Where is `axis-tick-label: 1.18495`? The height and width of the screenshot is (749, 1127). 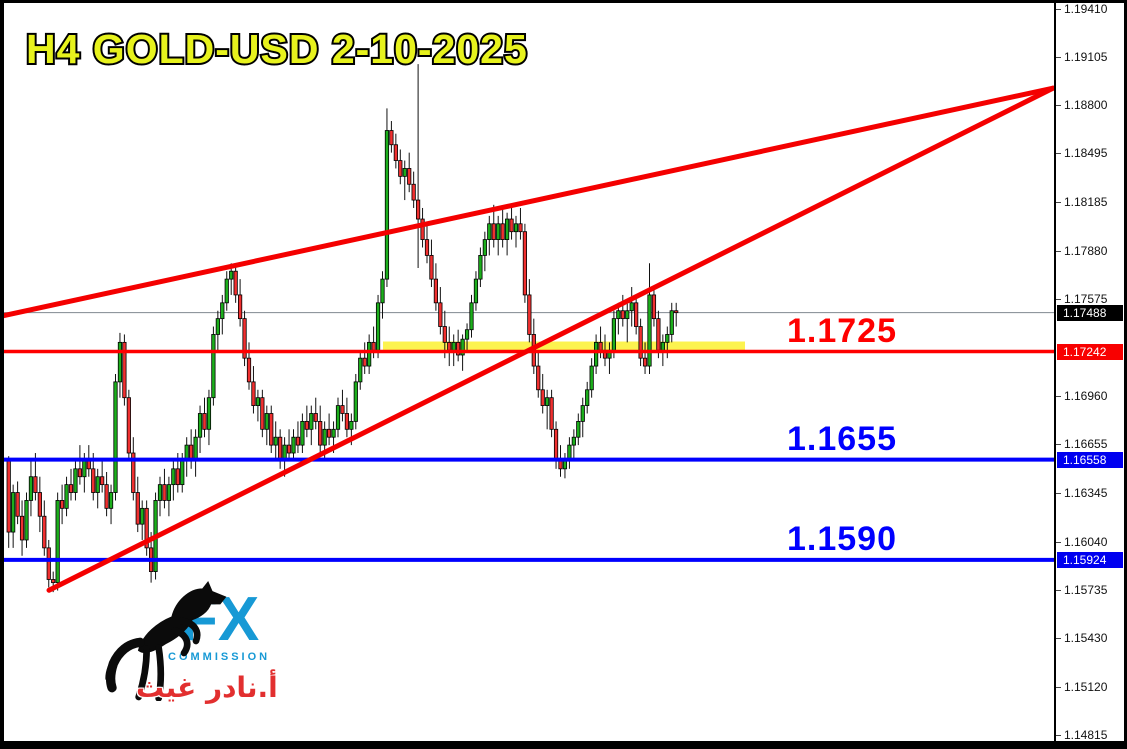
axis-tick-label: 1.18495 is located at coordinates (1086, 153).